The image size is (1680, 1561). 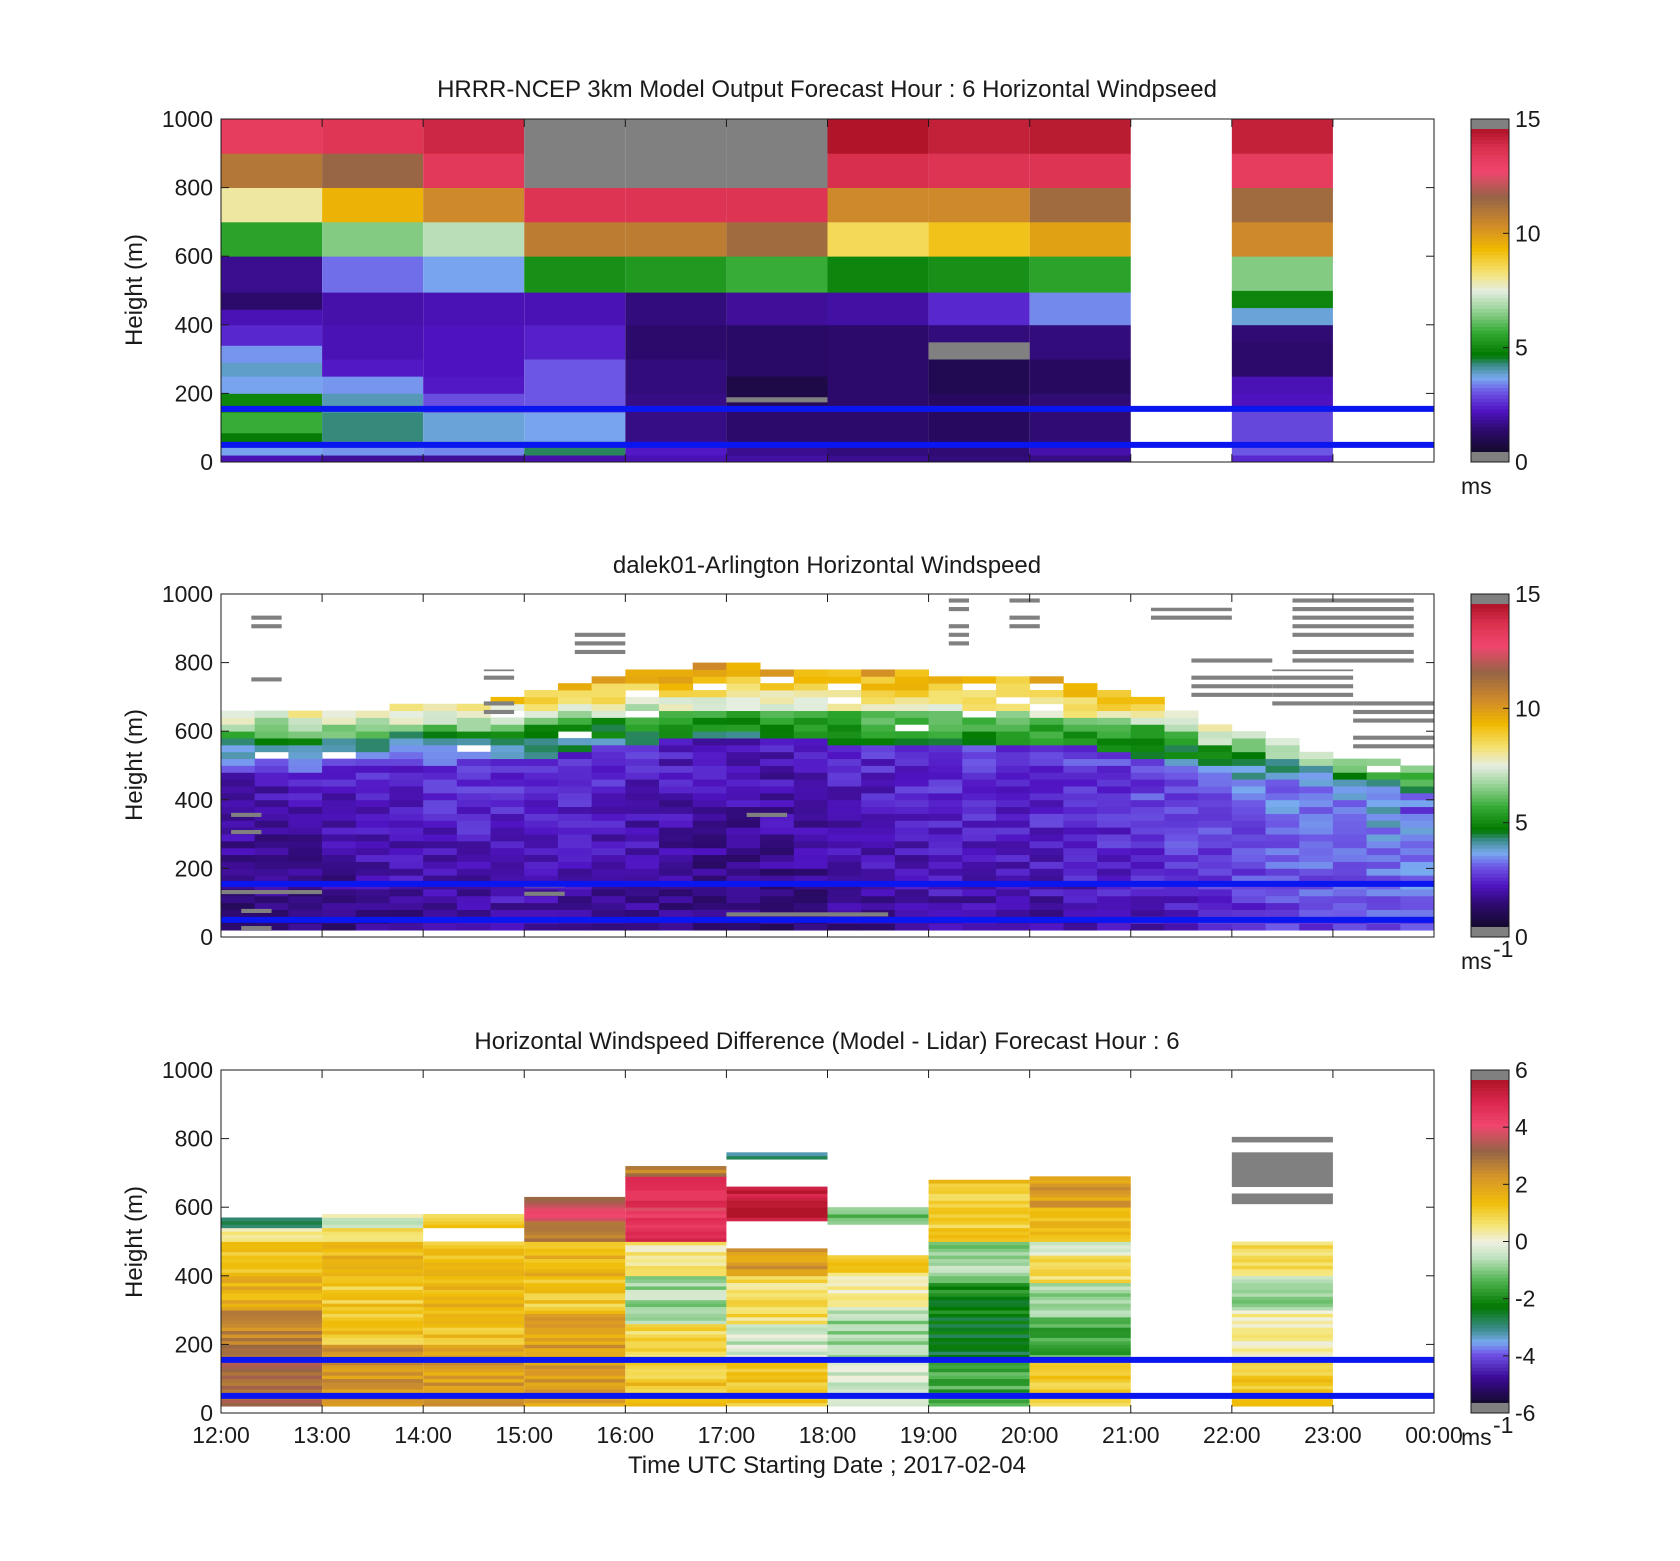 I want to click on colorbar-tick-label: 5, so click(x=1521, y=823).